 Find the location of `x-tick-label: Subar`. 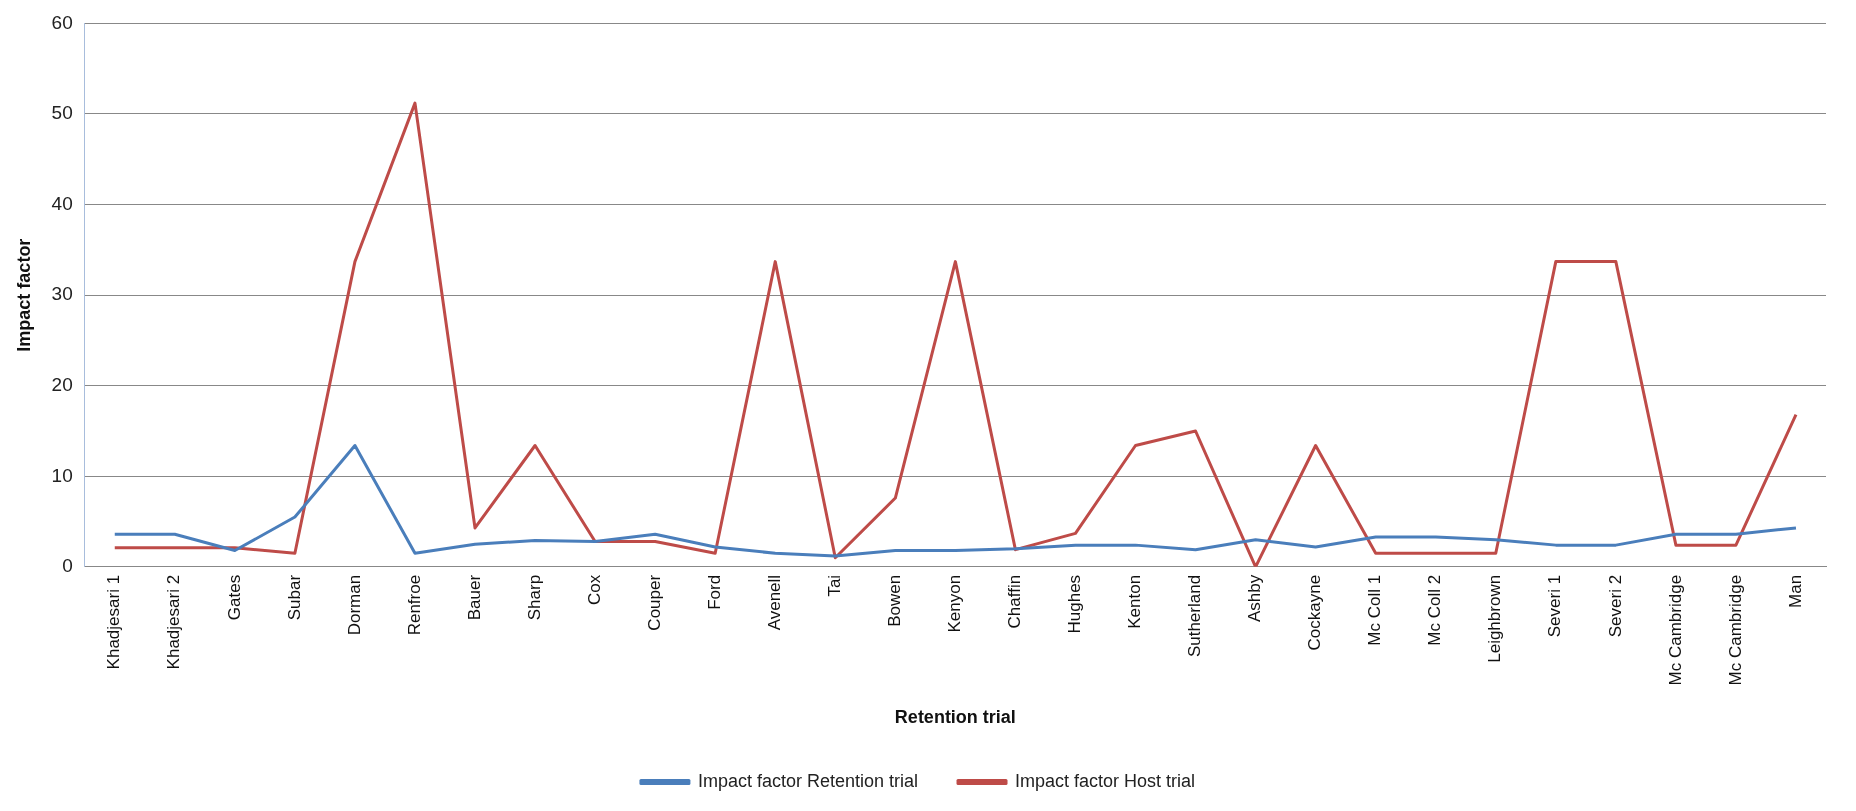

x-tick-label: Subar is located at coordinates (294, 597).